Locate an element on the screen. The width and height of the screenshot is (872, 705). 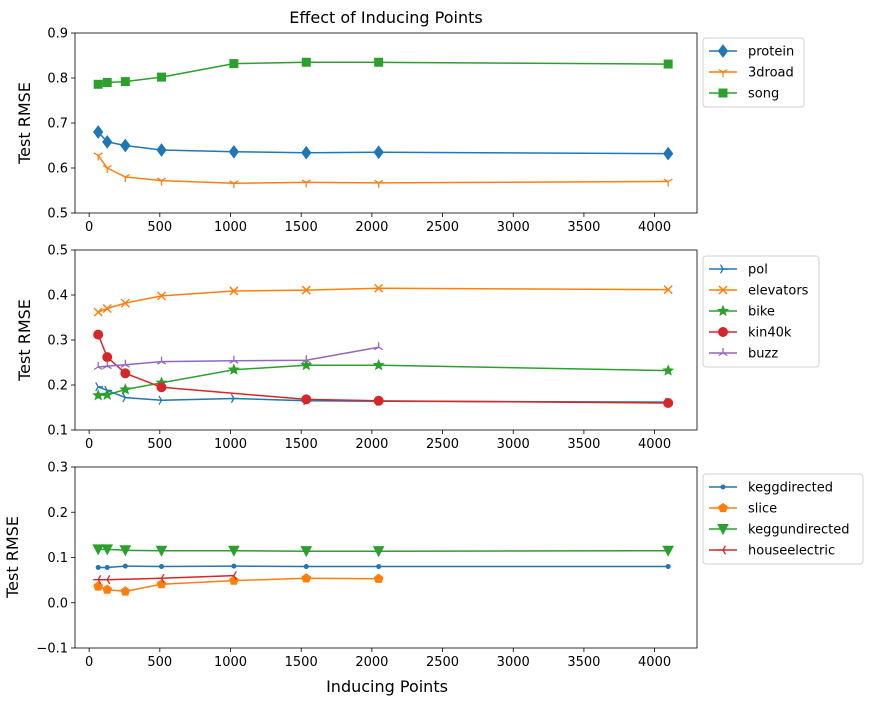
series-buzz is located at coordinates (238, 356).